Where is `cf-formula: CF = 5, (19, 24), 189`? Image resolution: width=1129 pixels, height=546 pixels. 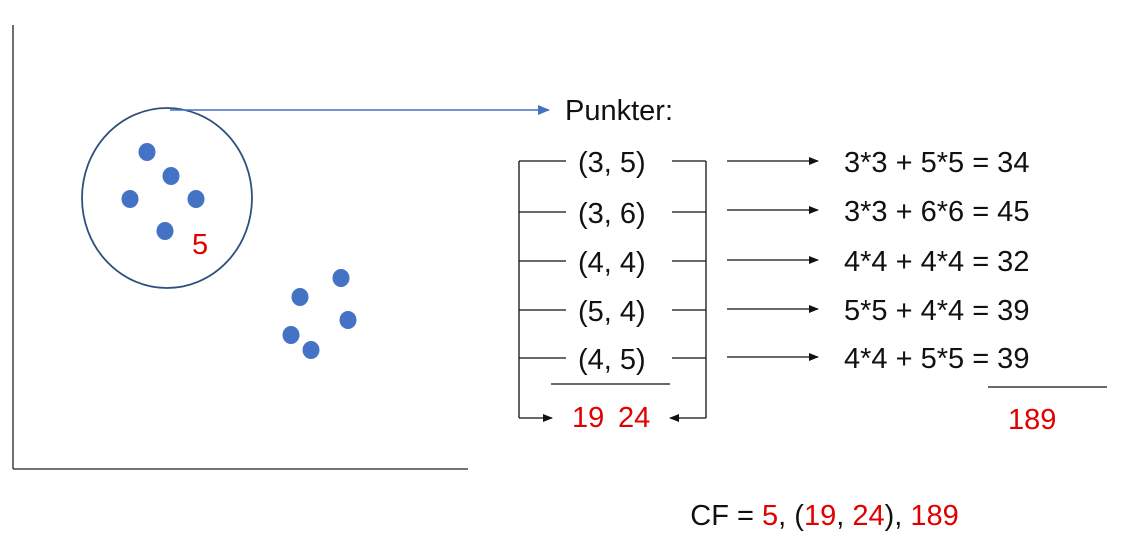
cf-formula: CF = 5, (19, 24), 189 is located at coordinates (816, 516).